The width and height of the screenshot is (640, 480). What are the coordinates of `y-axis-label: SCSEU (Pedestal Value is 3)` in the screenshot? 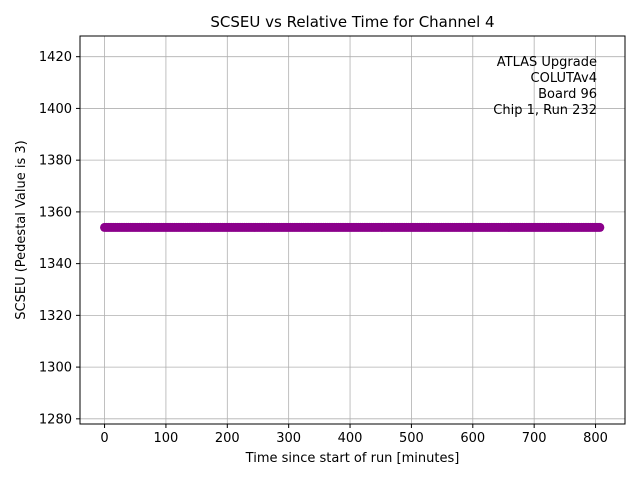 It's located at (21, 229).